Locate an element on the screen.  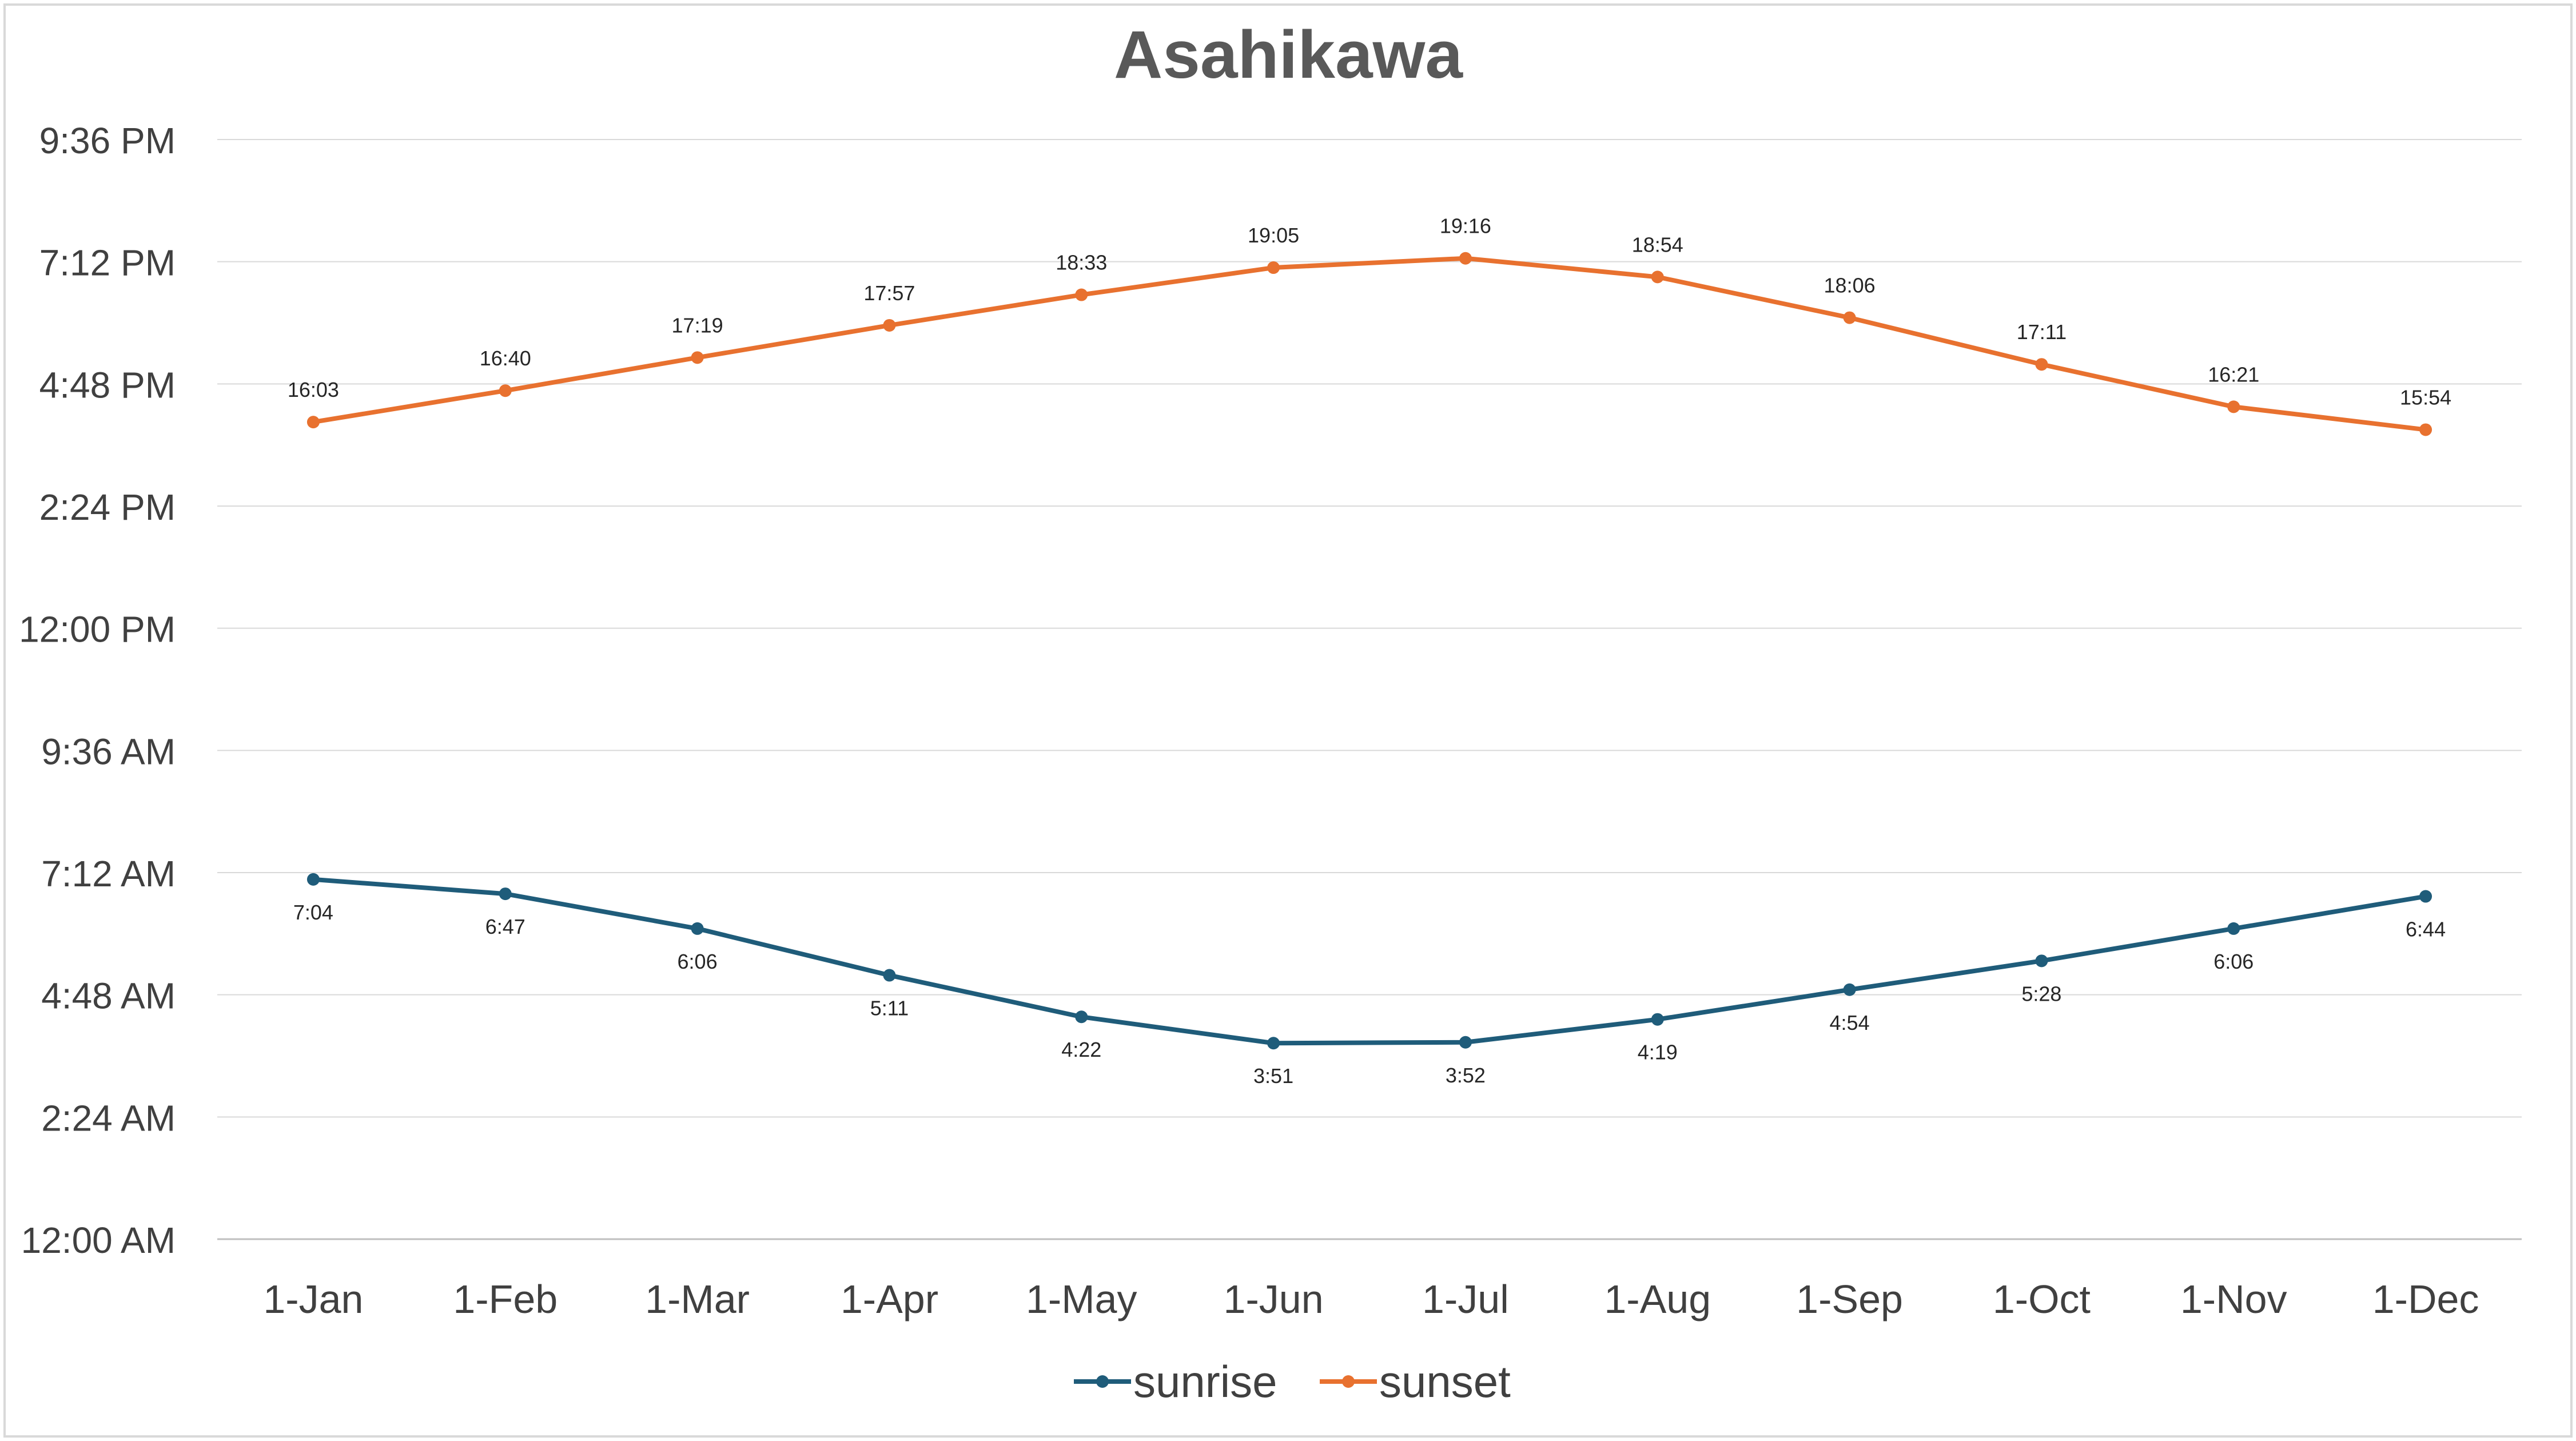
sunset-data-label: 19:16 is located at coordinates (1465, 226).